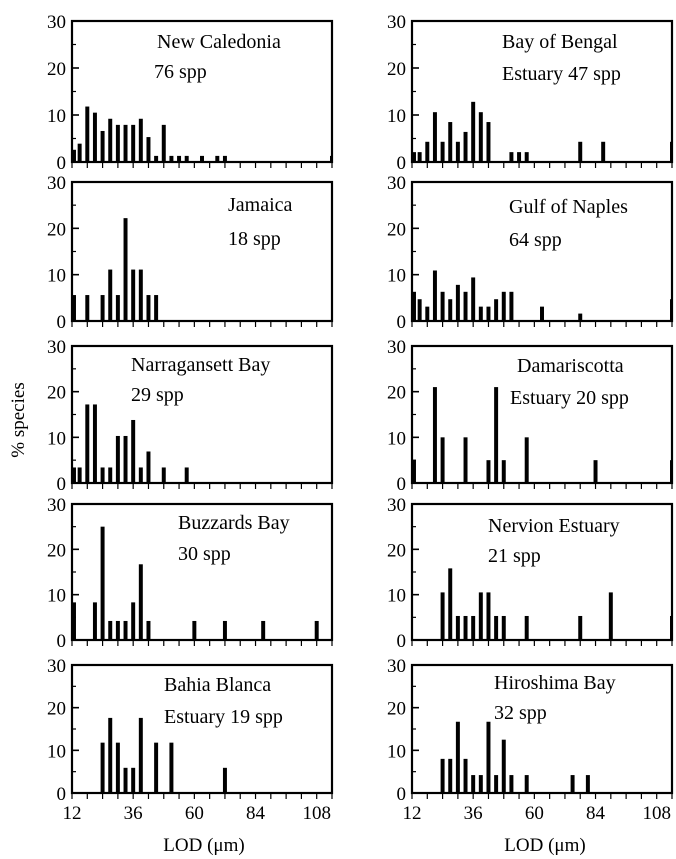 The width and height of the screenshot is (676, 859). I want to click on panel-label: Bay of Bengal, so click(560, 42).